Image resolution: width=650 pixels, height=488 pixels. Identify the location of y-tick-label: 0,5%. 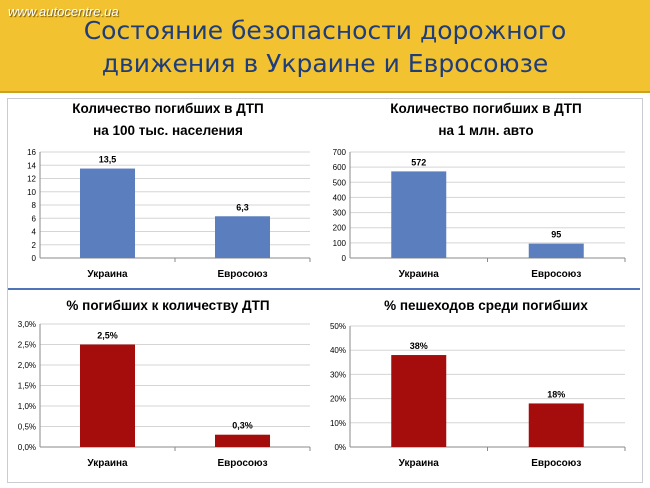
(27, 427).